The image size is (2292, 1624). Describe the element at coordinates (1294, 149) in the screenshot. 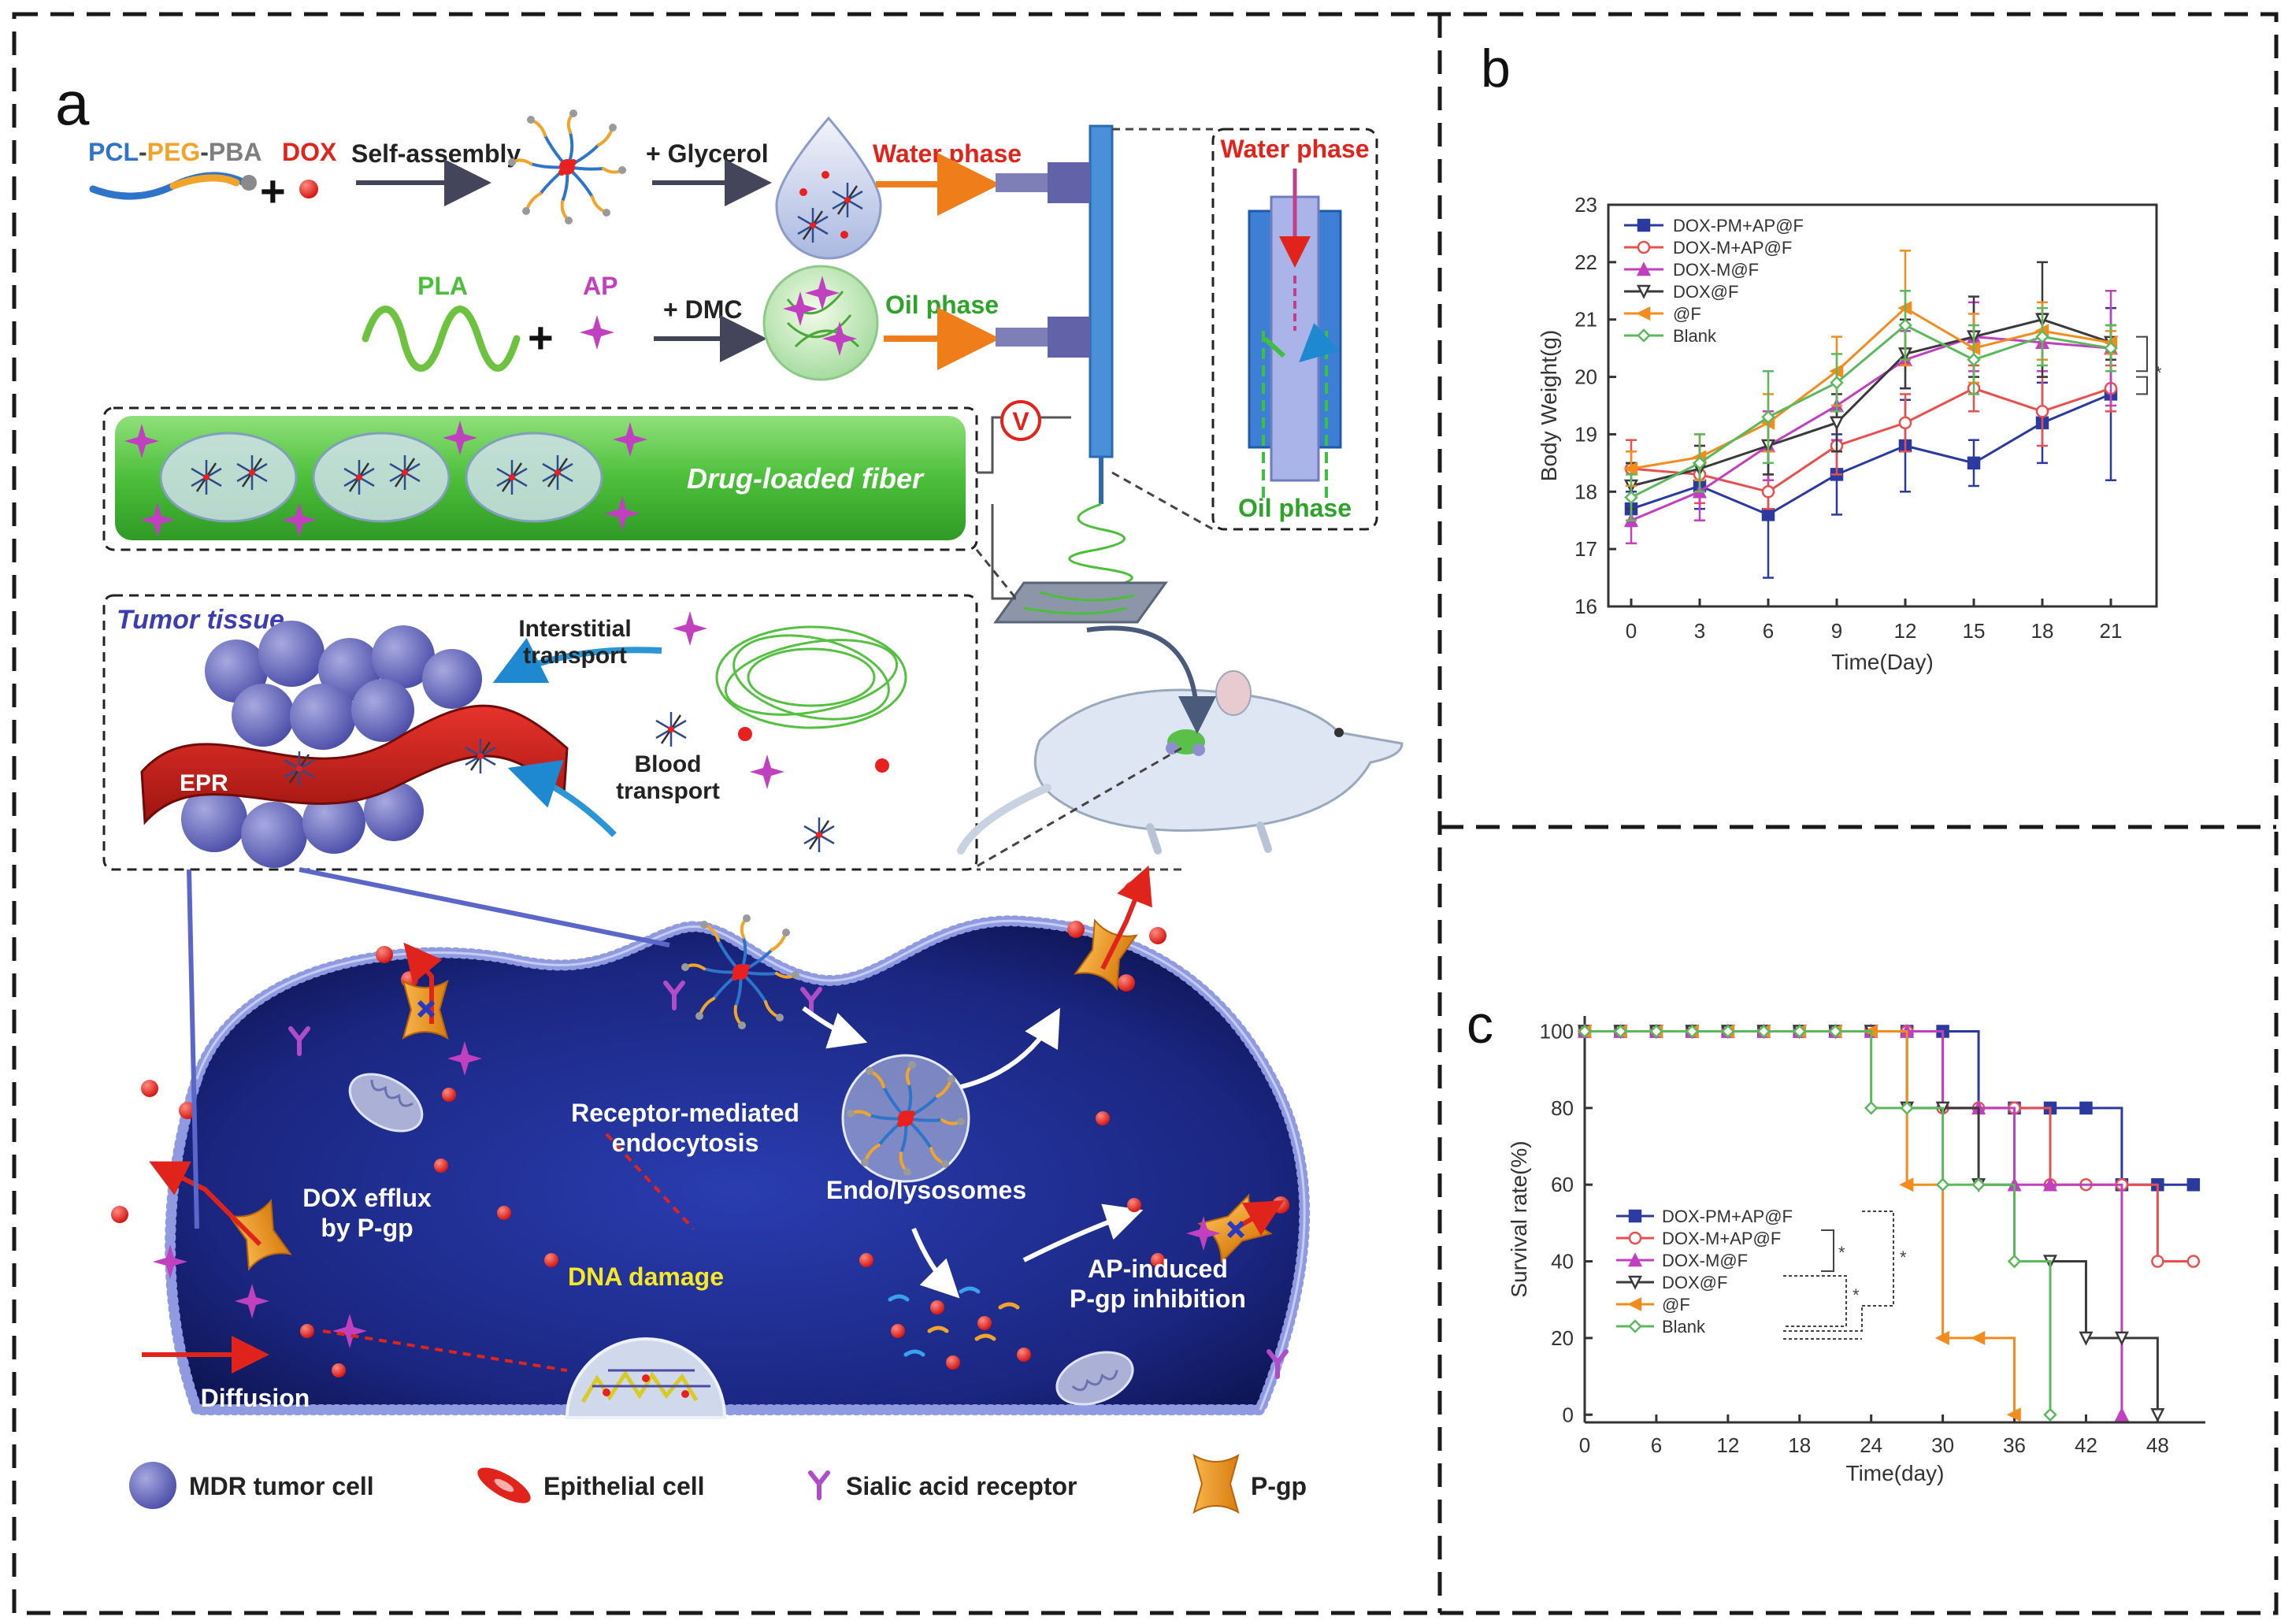

I see `nozzle-water-label: Water phase` at that location.